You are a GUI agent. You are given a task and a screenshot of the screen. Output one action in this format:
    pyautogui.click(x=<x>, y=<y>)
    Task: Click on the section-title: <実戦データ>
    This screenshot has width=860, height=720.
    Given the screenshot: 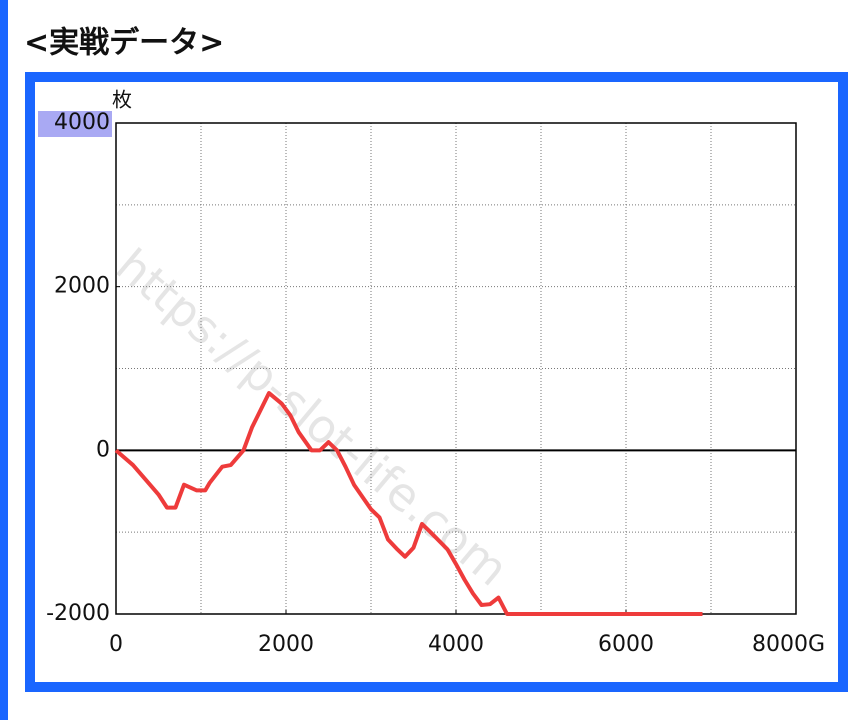 What is the action you would take?
    pyautogui.click(x=124, y=43)
    